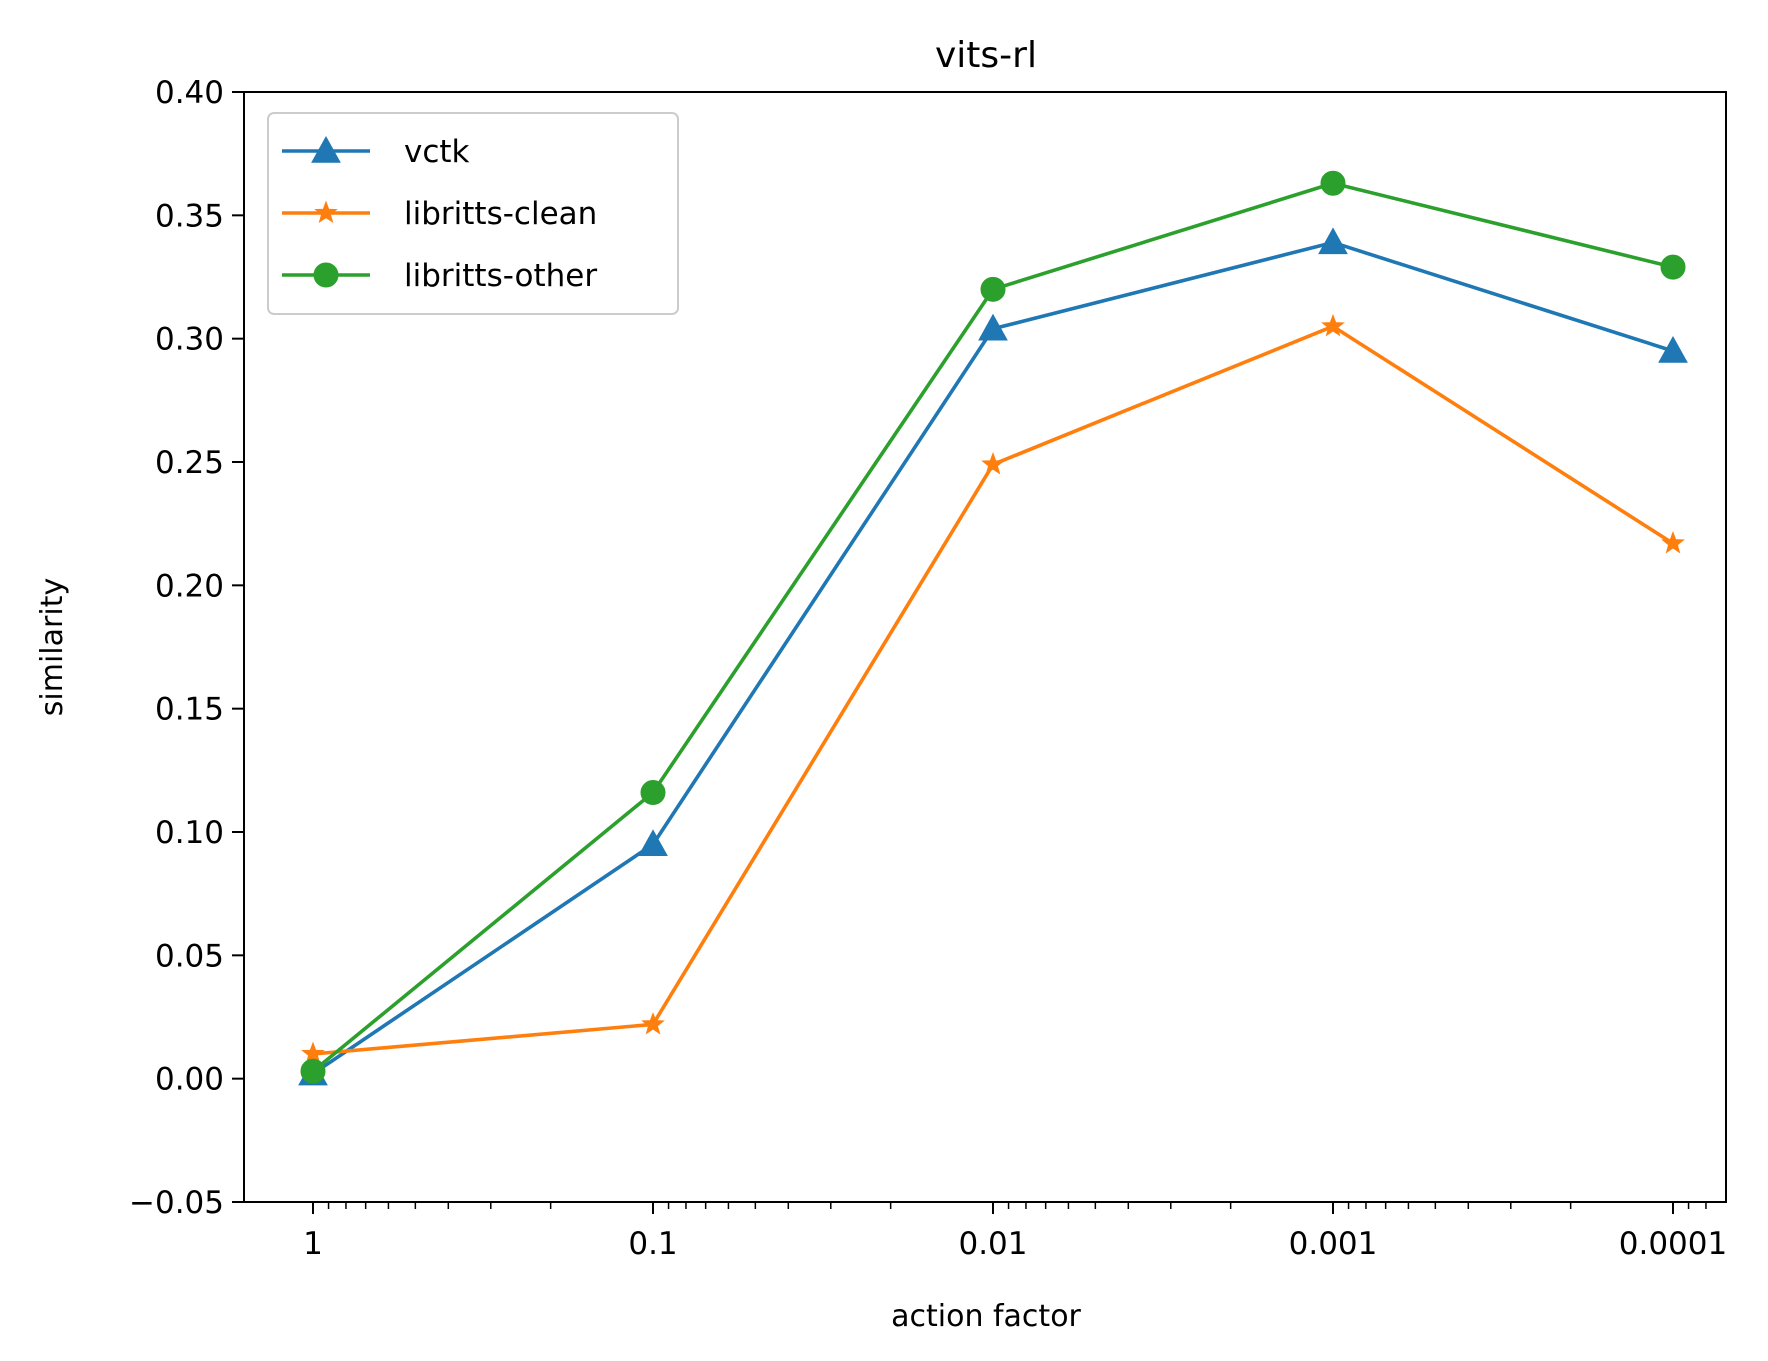  Describe the element at coordinates (176, 1203) in the screenshot. I see `y-tick-label: −0.05` at that location.